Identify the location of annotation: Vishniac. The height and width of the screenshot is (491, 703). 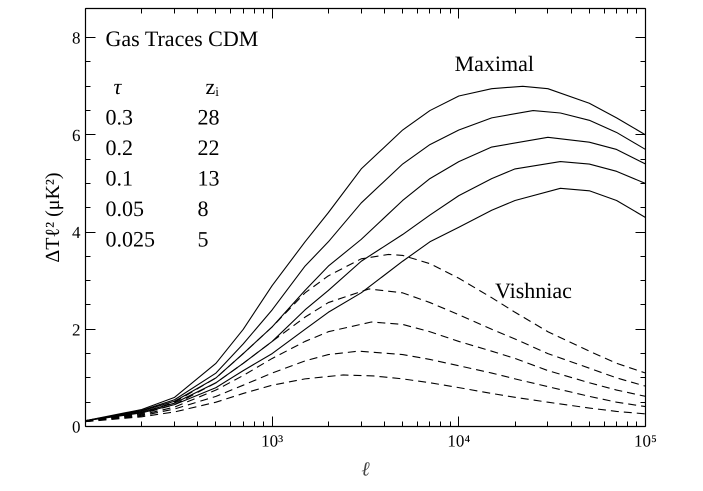
(533, 290).